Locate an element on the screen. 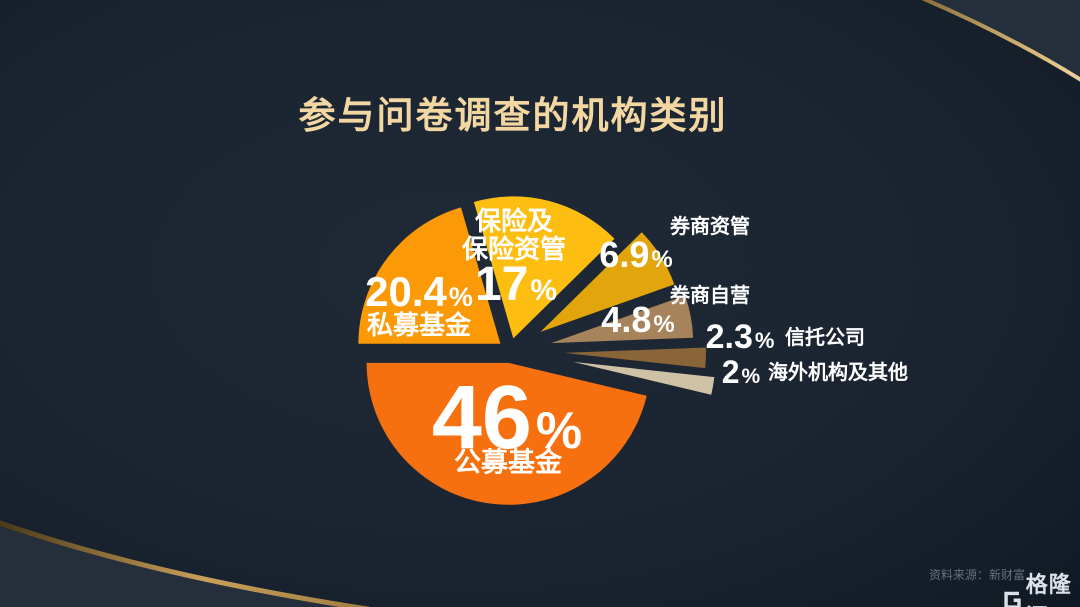  value-text: 17 is located at coordinates (501, 284).